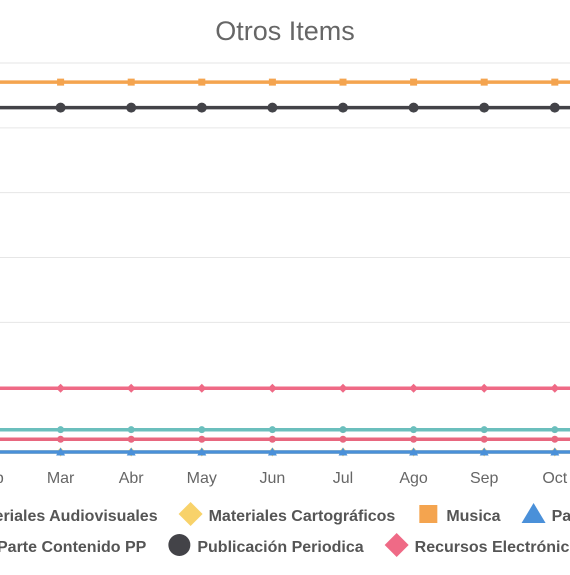 This screenshot has width=570, height=575. I want to click on legend-label: Musica, so click(473, 516).